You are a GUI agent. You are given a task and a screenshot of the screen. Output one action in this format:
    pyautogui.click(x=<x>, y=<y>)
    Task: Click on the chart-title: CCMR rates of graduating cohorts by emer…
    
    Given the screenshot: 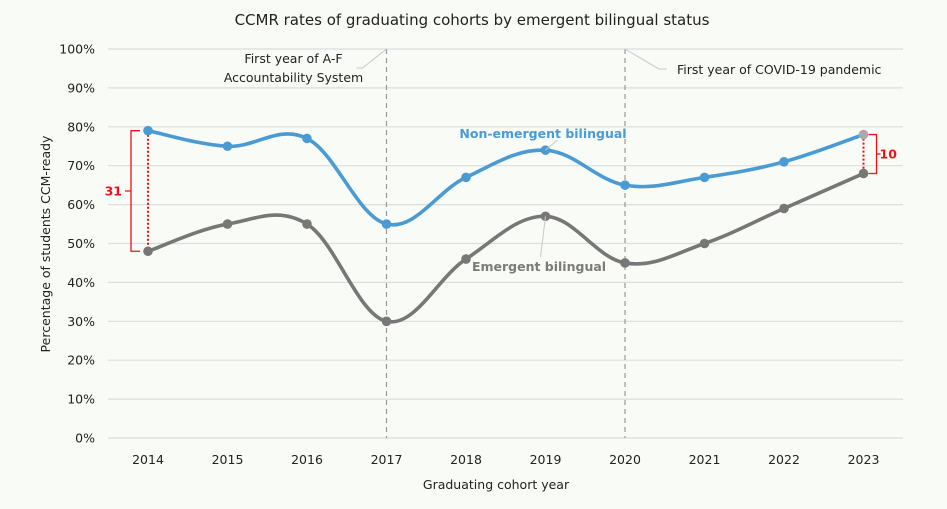 What is the action you would take?
    pyautogui.click(x=472, y=20)
    